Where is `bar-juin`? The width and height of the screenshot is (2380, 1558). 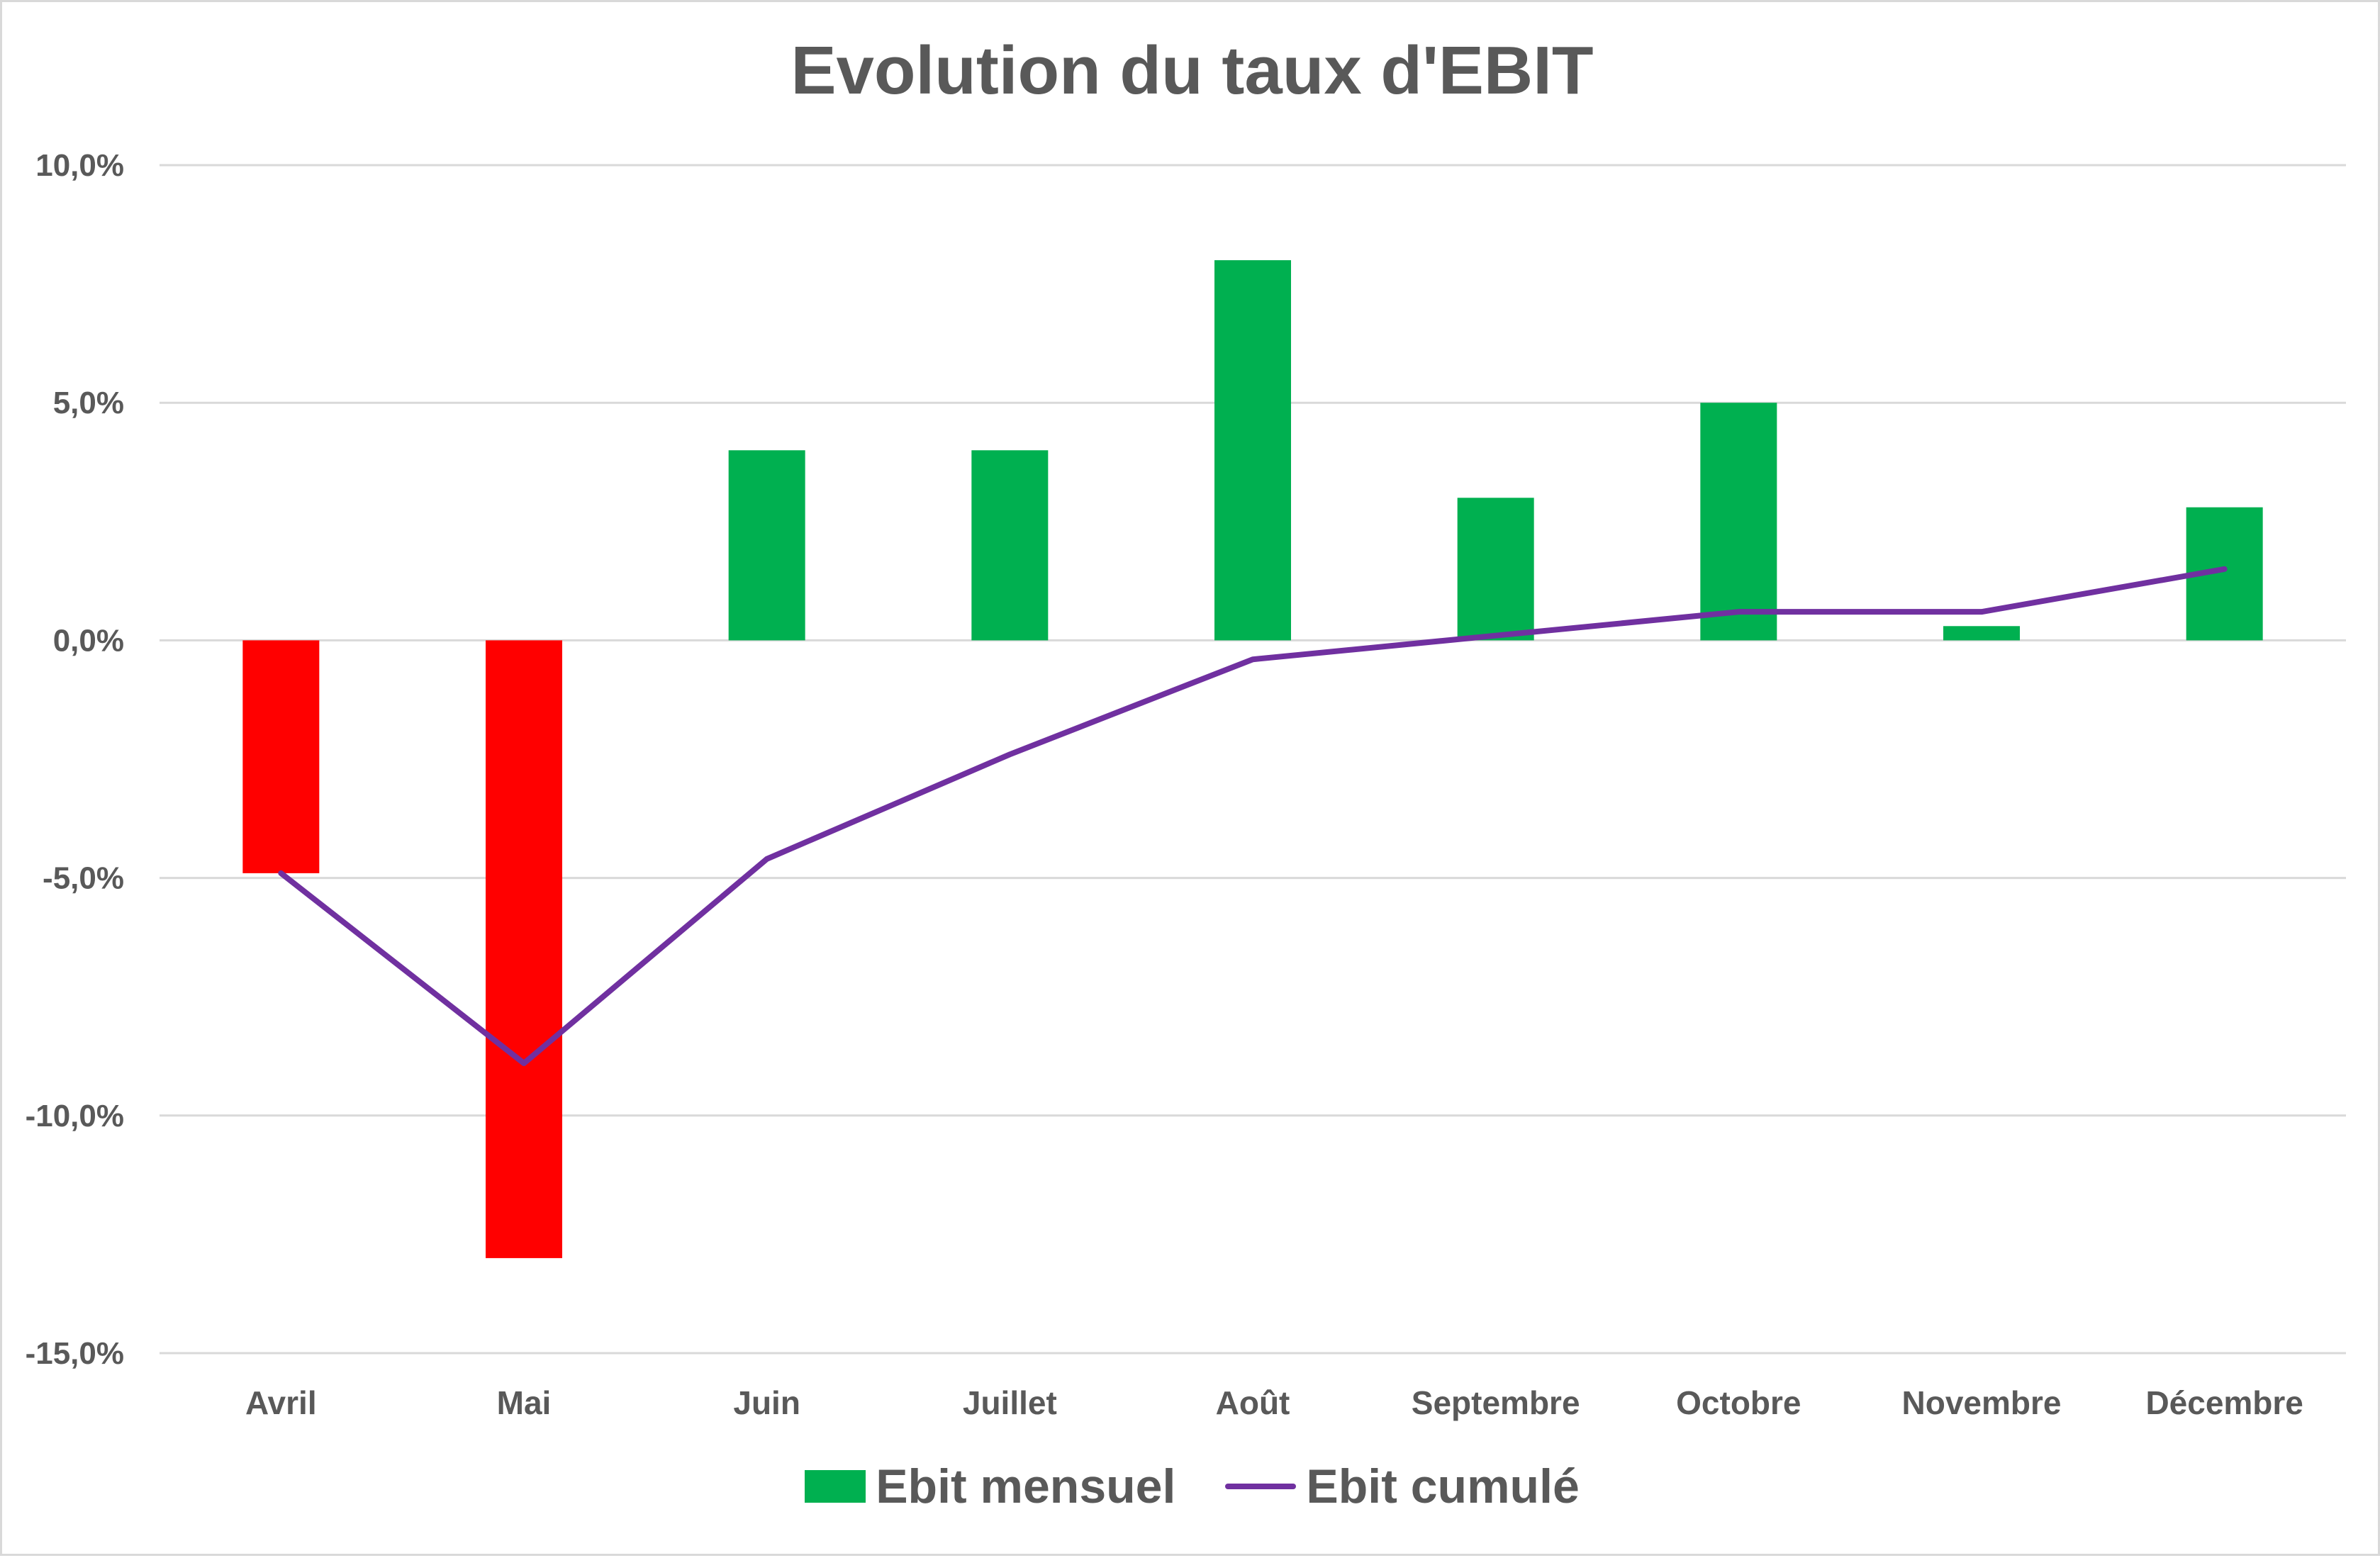 bar-juin is located at coordinates (766, 545).